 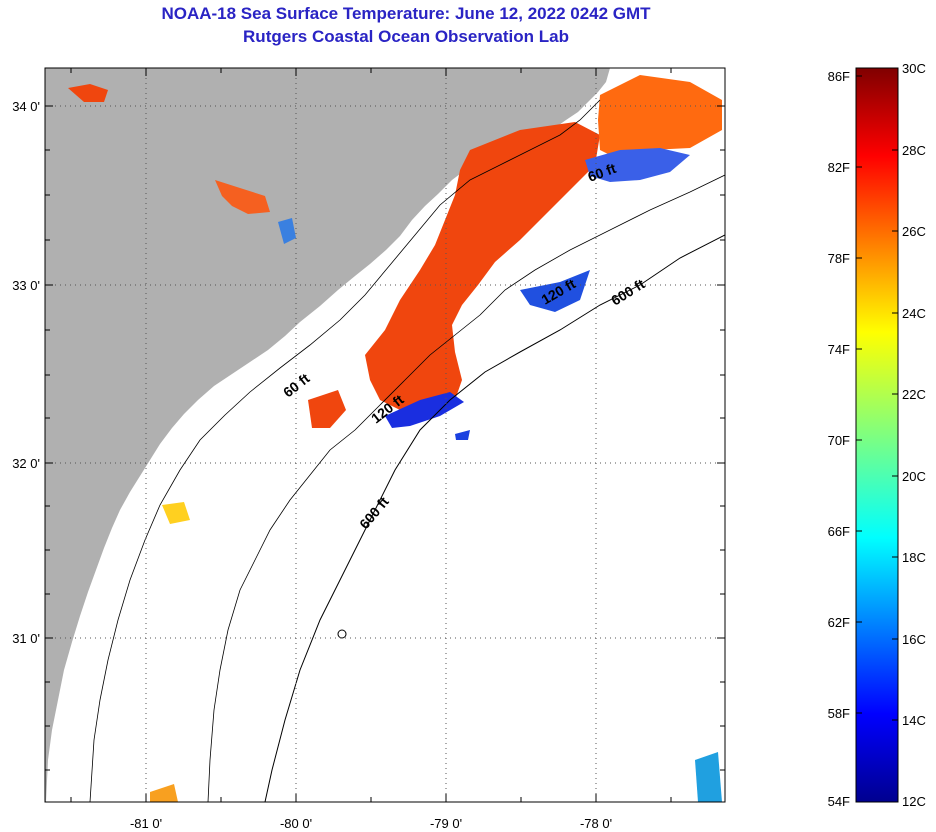 What do you see at coordinates (406, 36) in the screenshot?
I see `chart-subtitle: Rutgers Coastal Ocean Observation Lab` at bounding box center [406, 36].